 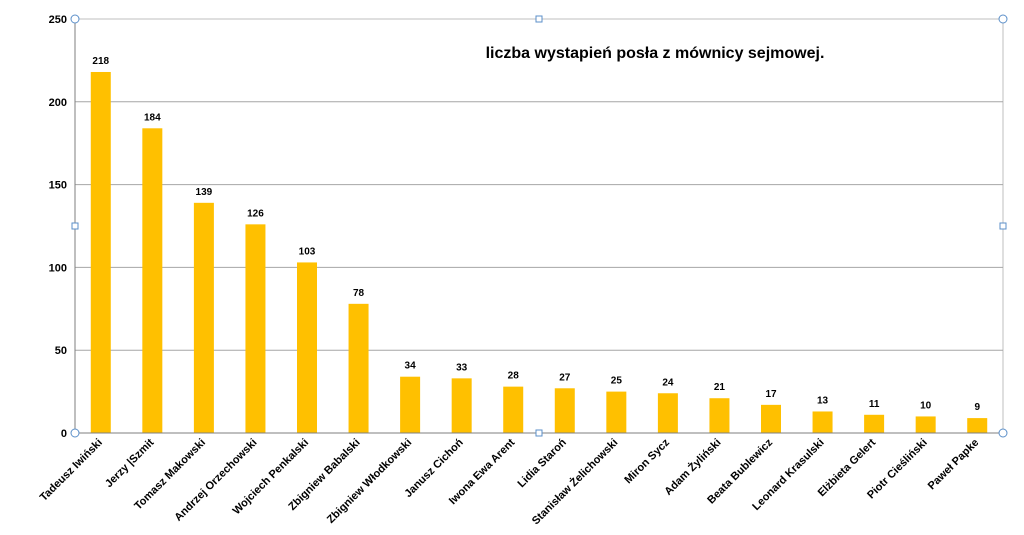 I want to click on data-label: 9, so click(x=977, y=407).